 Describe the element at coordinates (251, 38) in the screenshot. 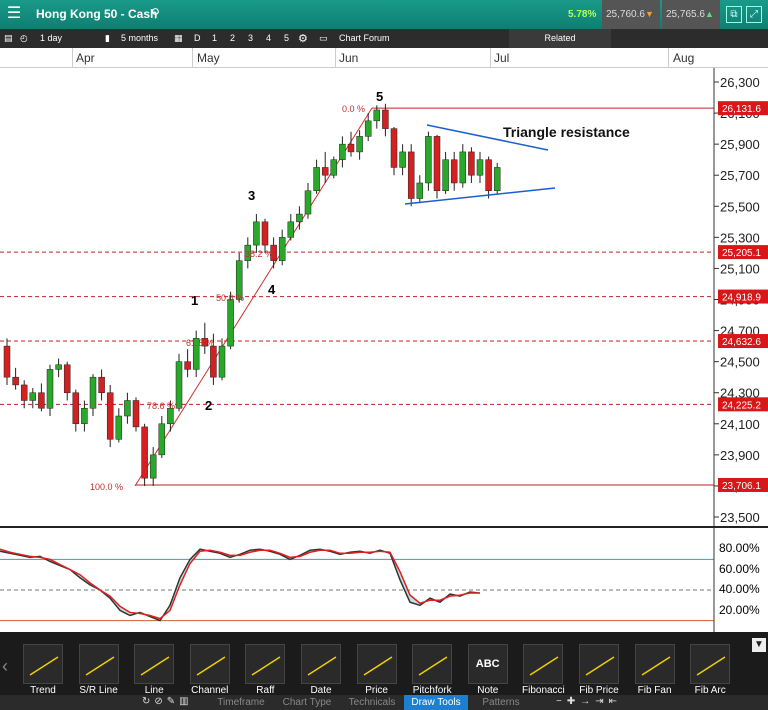

I see `chart-count-3: 3` at that location.